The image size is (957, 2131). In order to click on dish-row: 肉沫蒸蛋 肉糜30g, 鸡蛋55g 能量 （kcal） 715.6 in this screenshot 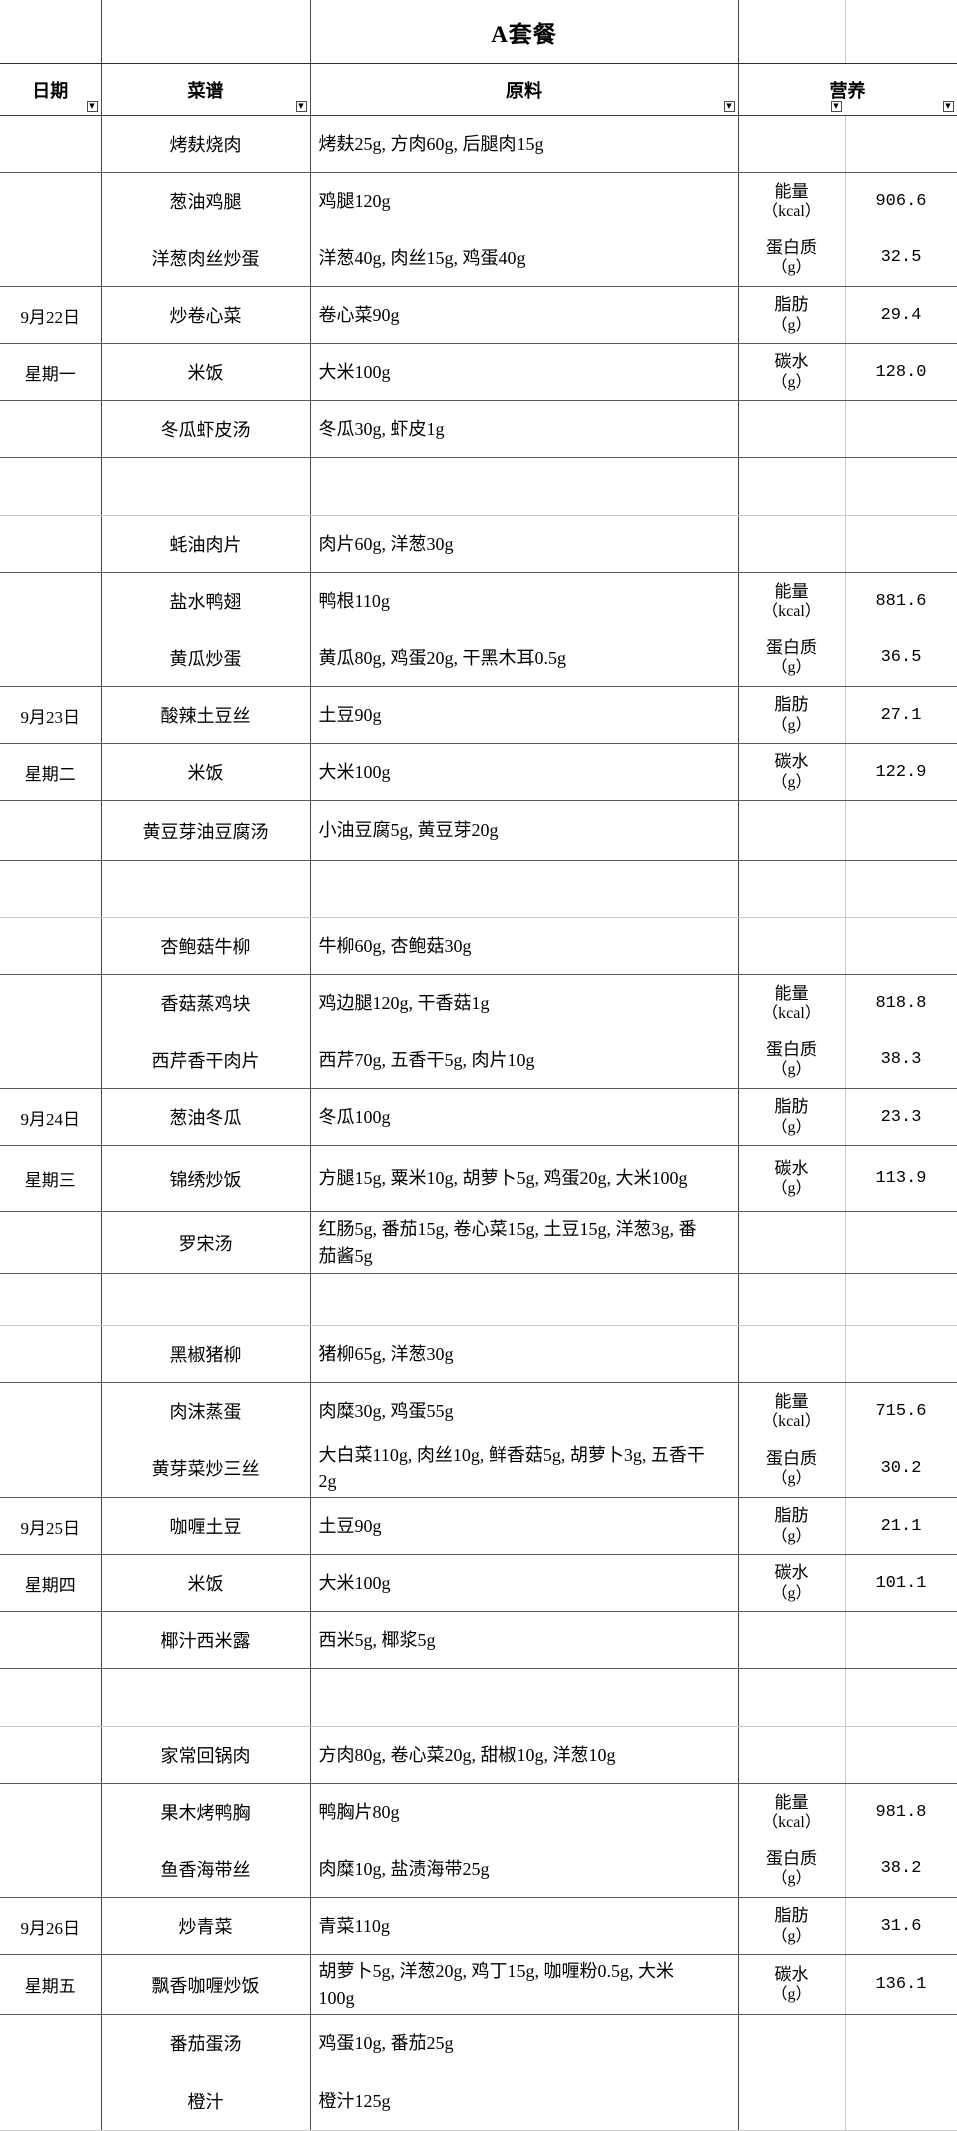, I will do `click(478, 1411)`.